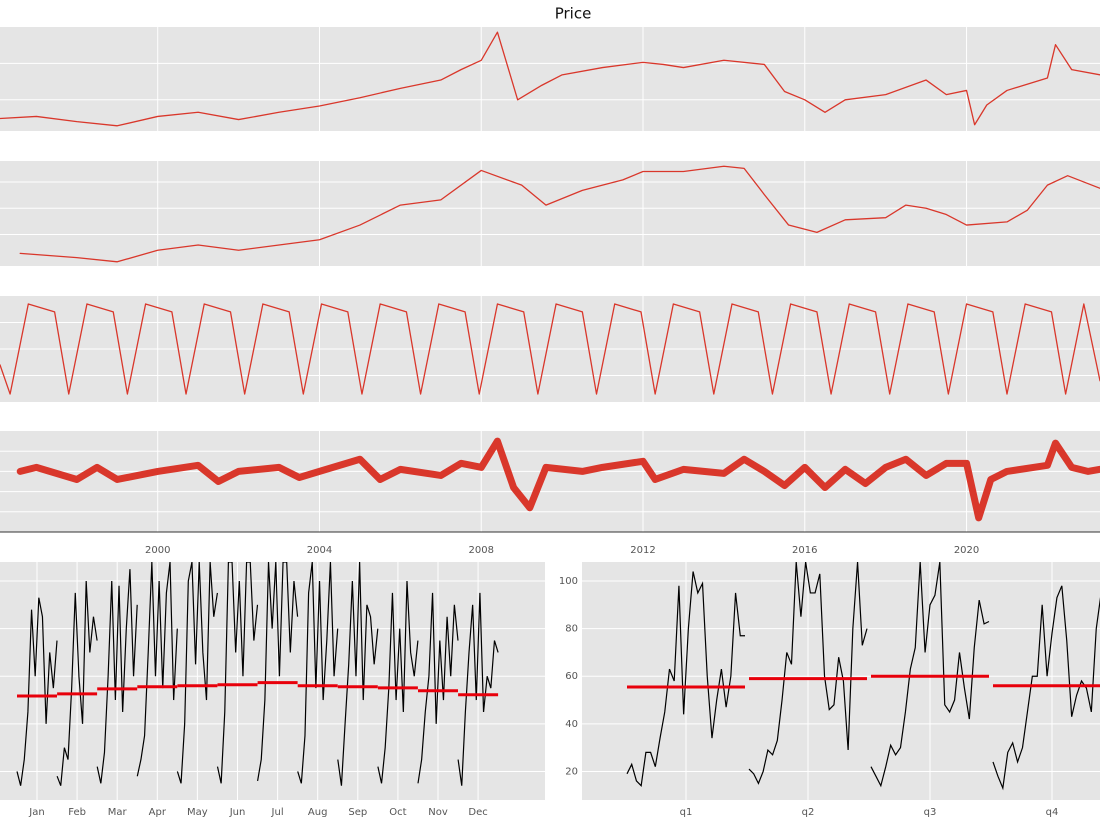 This screenshot has width=1100, height=825. Describe the element at coordinates (438, 812) in the screenshot. I see `x-tick-label: Nov` at that location.